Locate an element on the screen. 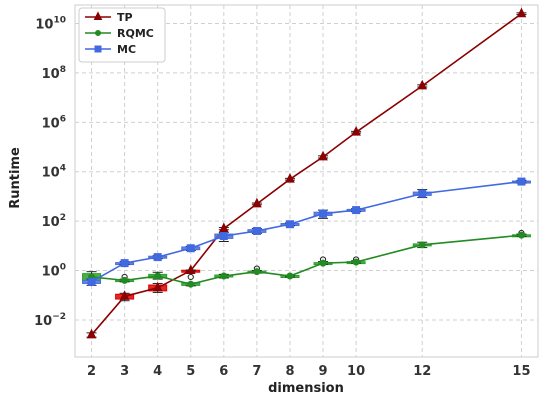 The width and height of the screenshot is (543, 403). legend-entry-rqmc: RQMC is located at coordinates (119, 33).